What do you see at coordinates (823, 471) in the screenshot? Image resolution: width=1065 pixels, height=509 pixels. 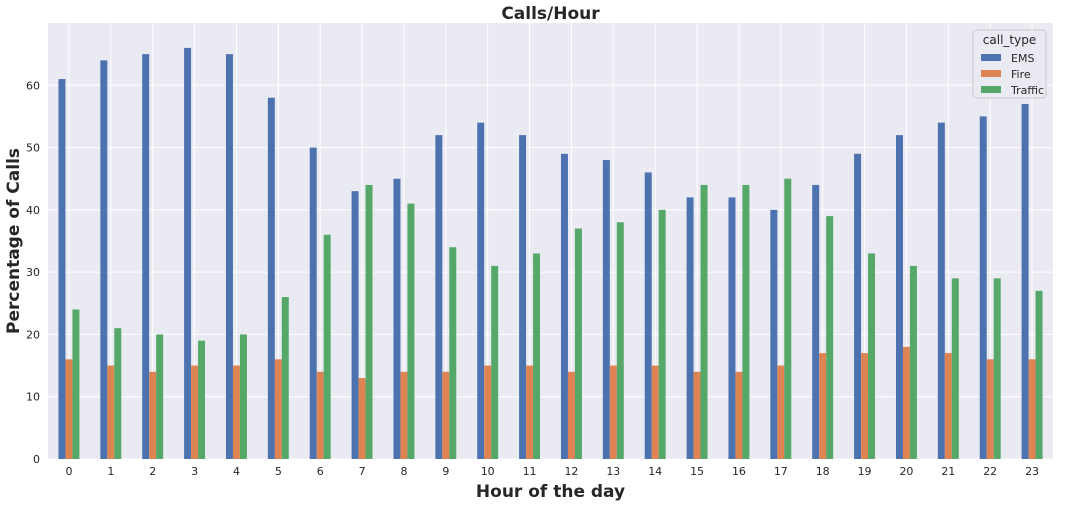 I see `x-tick-label: 18` at bounding box center [823, 471].